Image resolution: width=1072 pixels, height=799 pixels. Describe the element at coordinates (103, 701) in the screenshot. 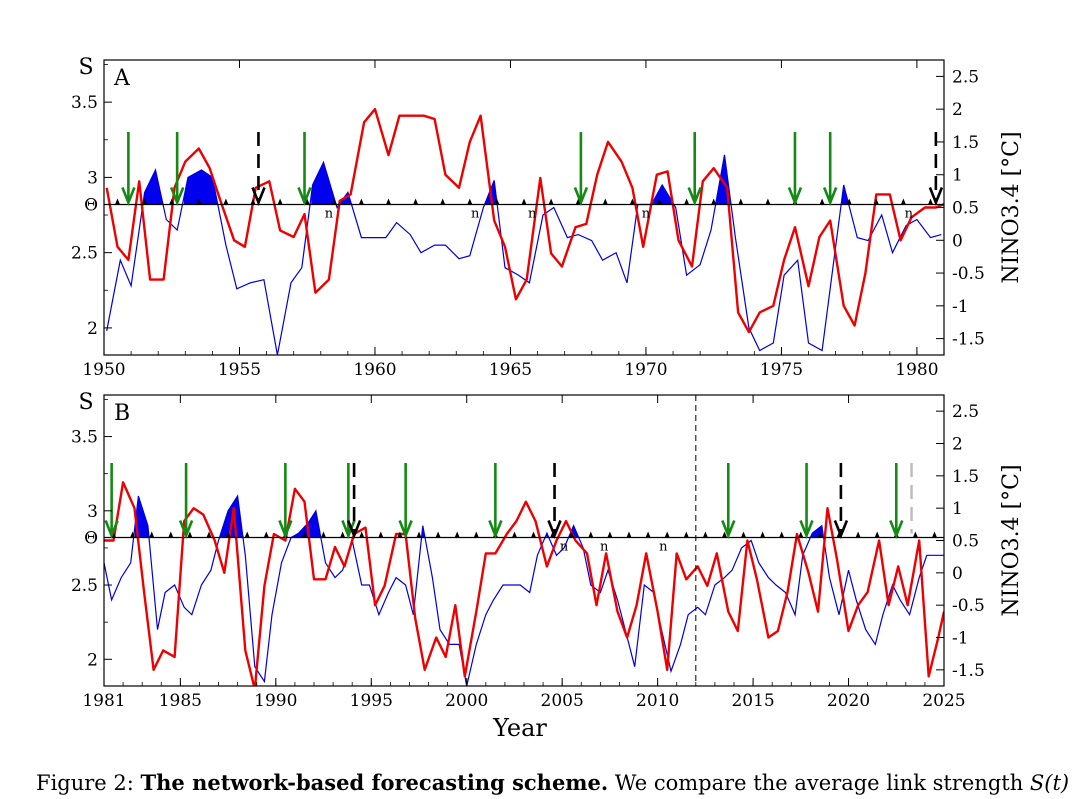

I see `x-tick-label: 1981` at that location.